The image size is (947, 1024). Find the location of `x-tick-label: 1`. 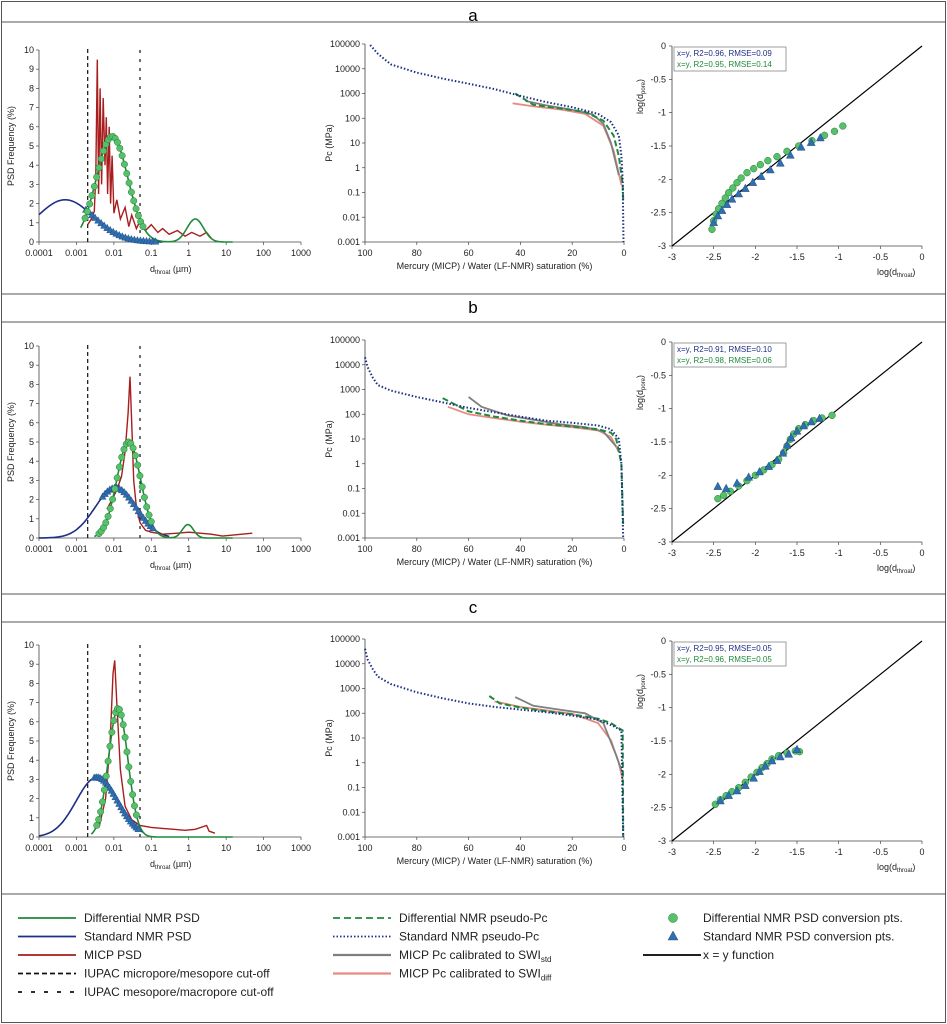

x-tick-label: 1 is located at coordinates (188, 253).